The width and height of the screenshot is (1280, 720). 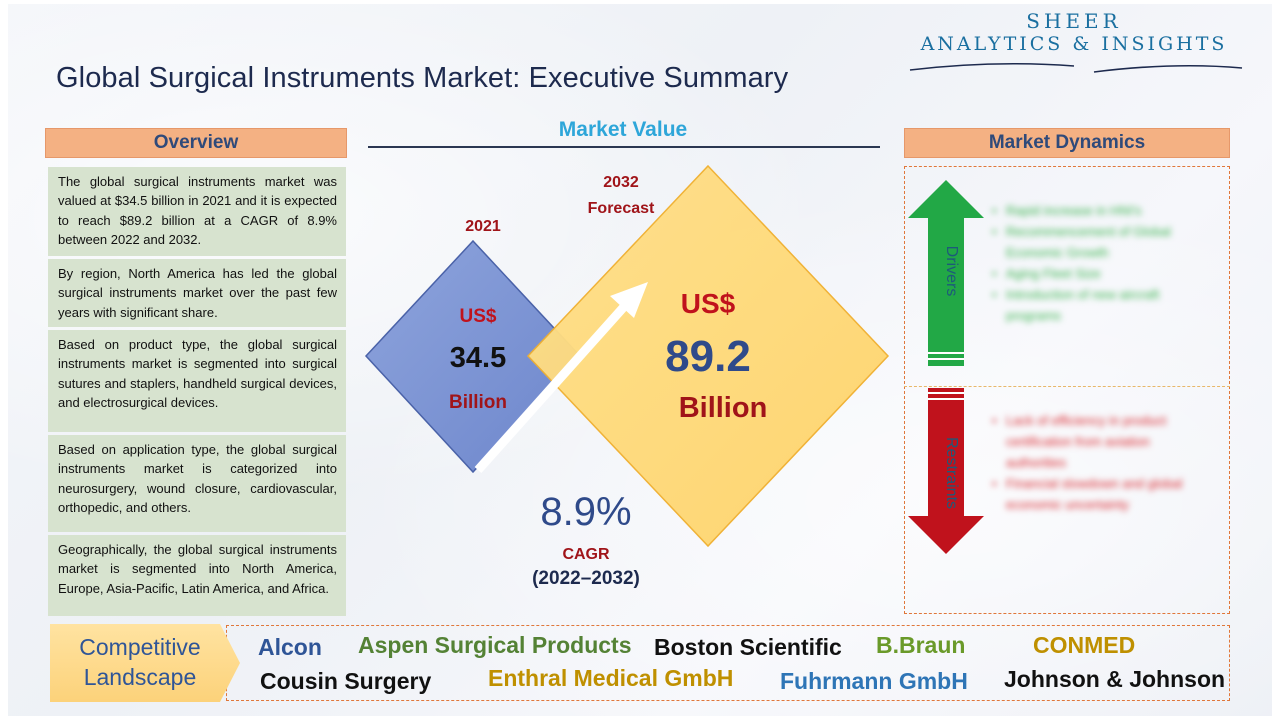 What do you see at coordinates (196, 143) in the screenshot?
I see `overview-header: Overview` at bounding box center [196, 143].